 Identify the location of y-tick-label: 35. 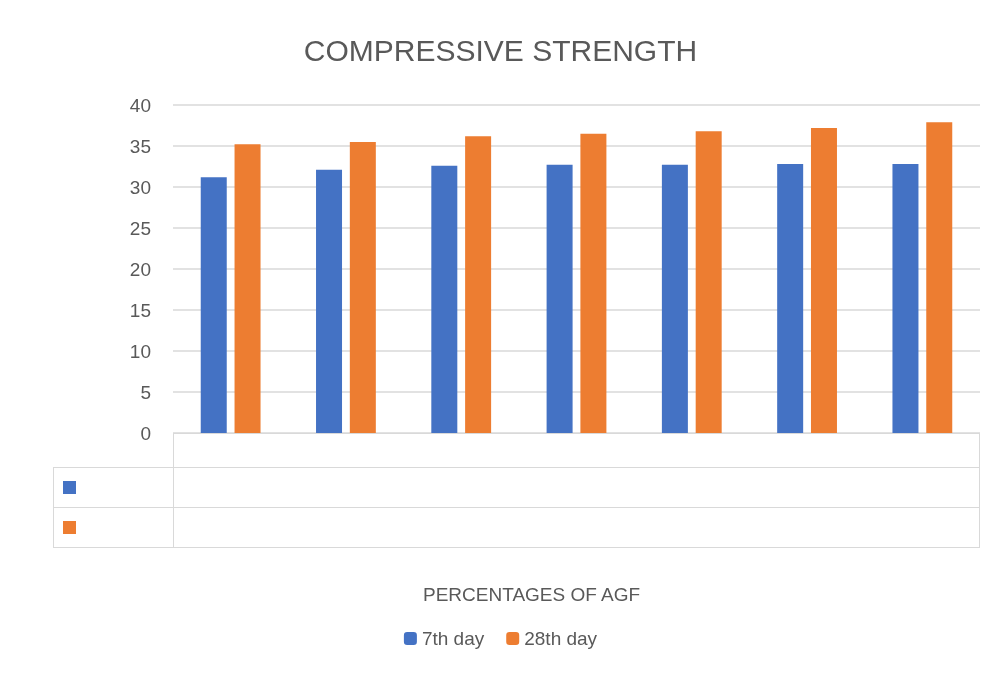
(140, 146).